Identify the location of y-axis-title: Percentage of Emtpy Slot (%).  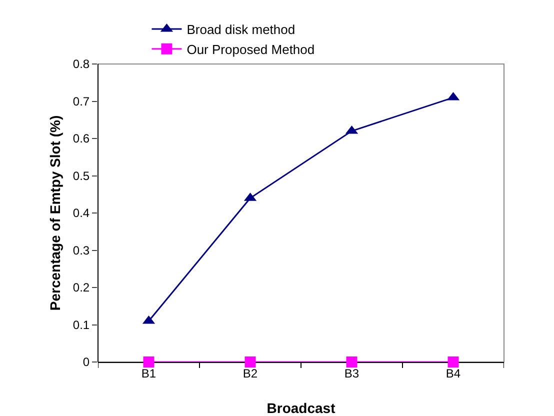
(55, 213).